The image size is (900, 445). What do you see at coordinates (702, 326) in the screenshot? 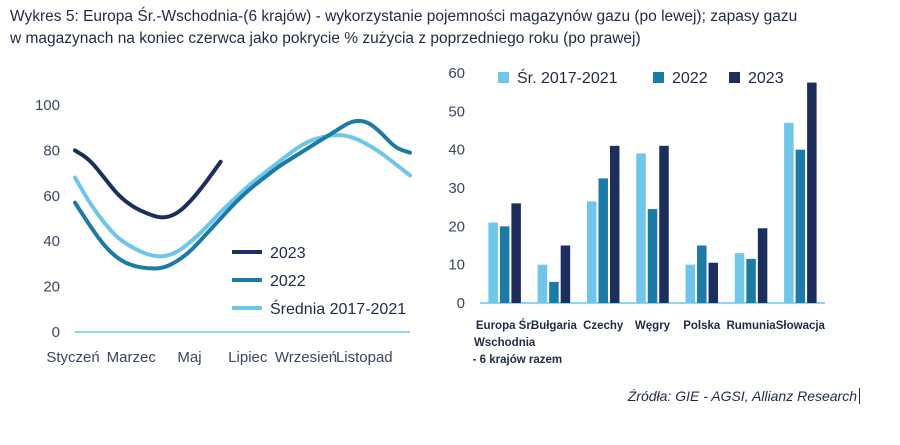
I see `category-label: Polska` at bounding box center [702, 326].